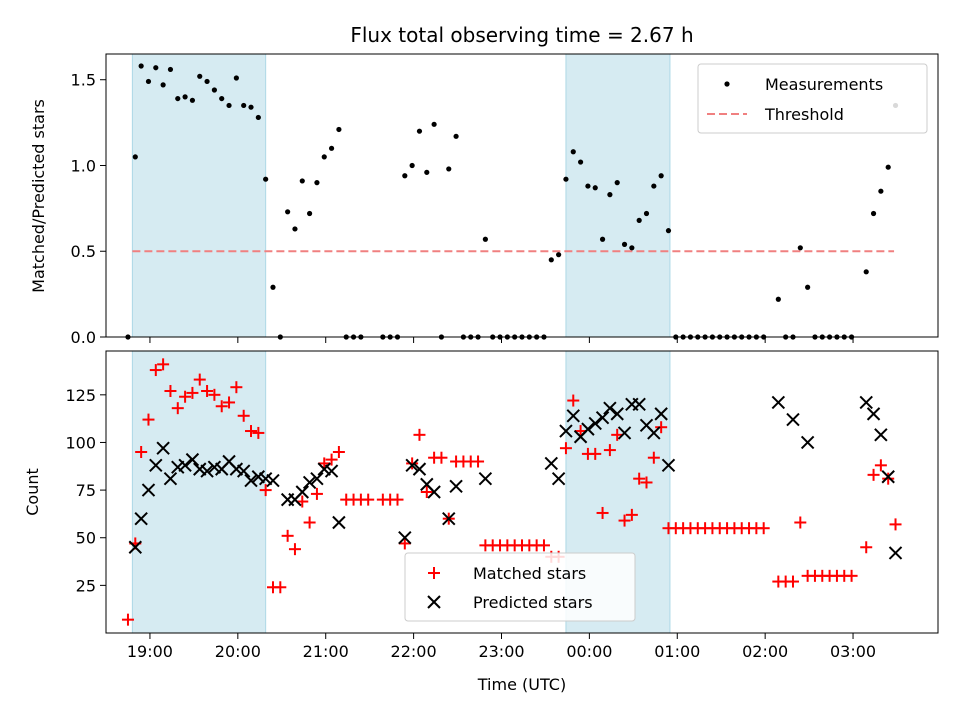 The image size is (960, 720). I want to click on bottom-y-ticks: 25 50 75 100 125, so click(85, 490).